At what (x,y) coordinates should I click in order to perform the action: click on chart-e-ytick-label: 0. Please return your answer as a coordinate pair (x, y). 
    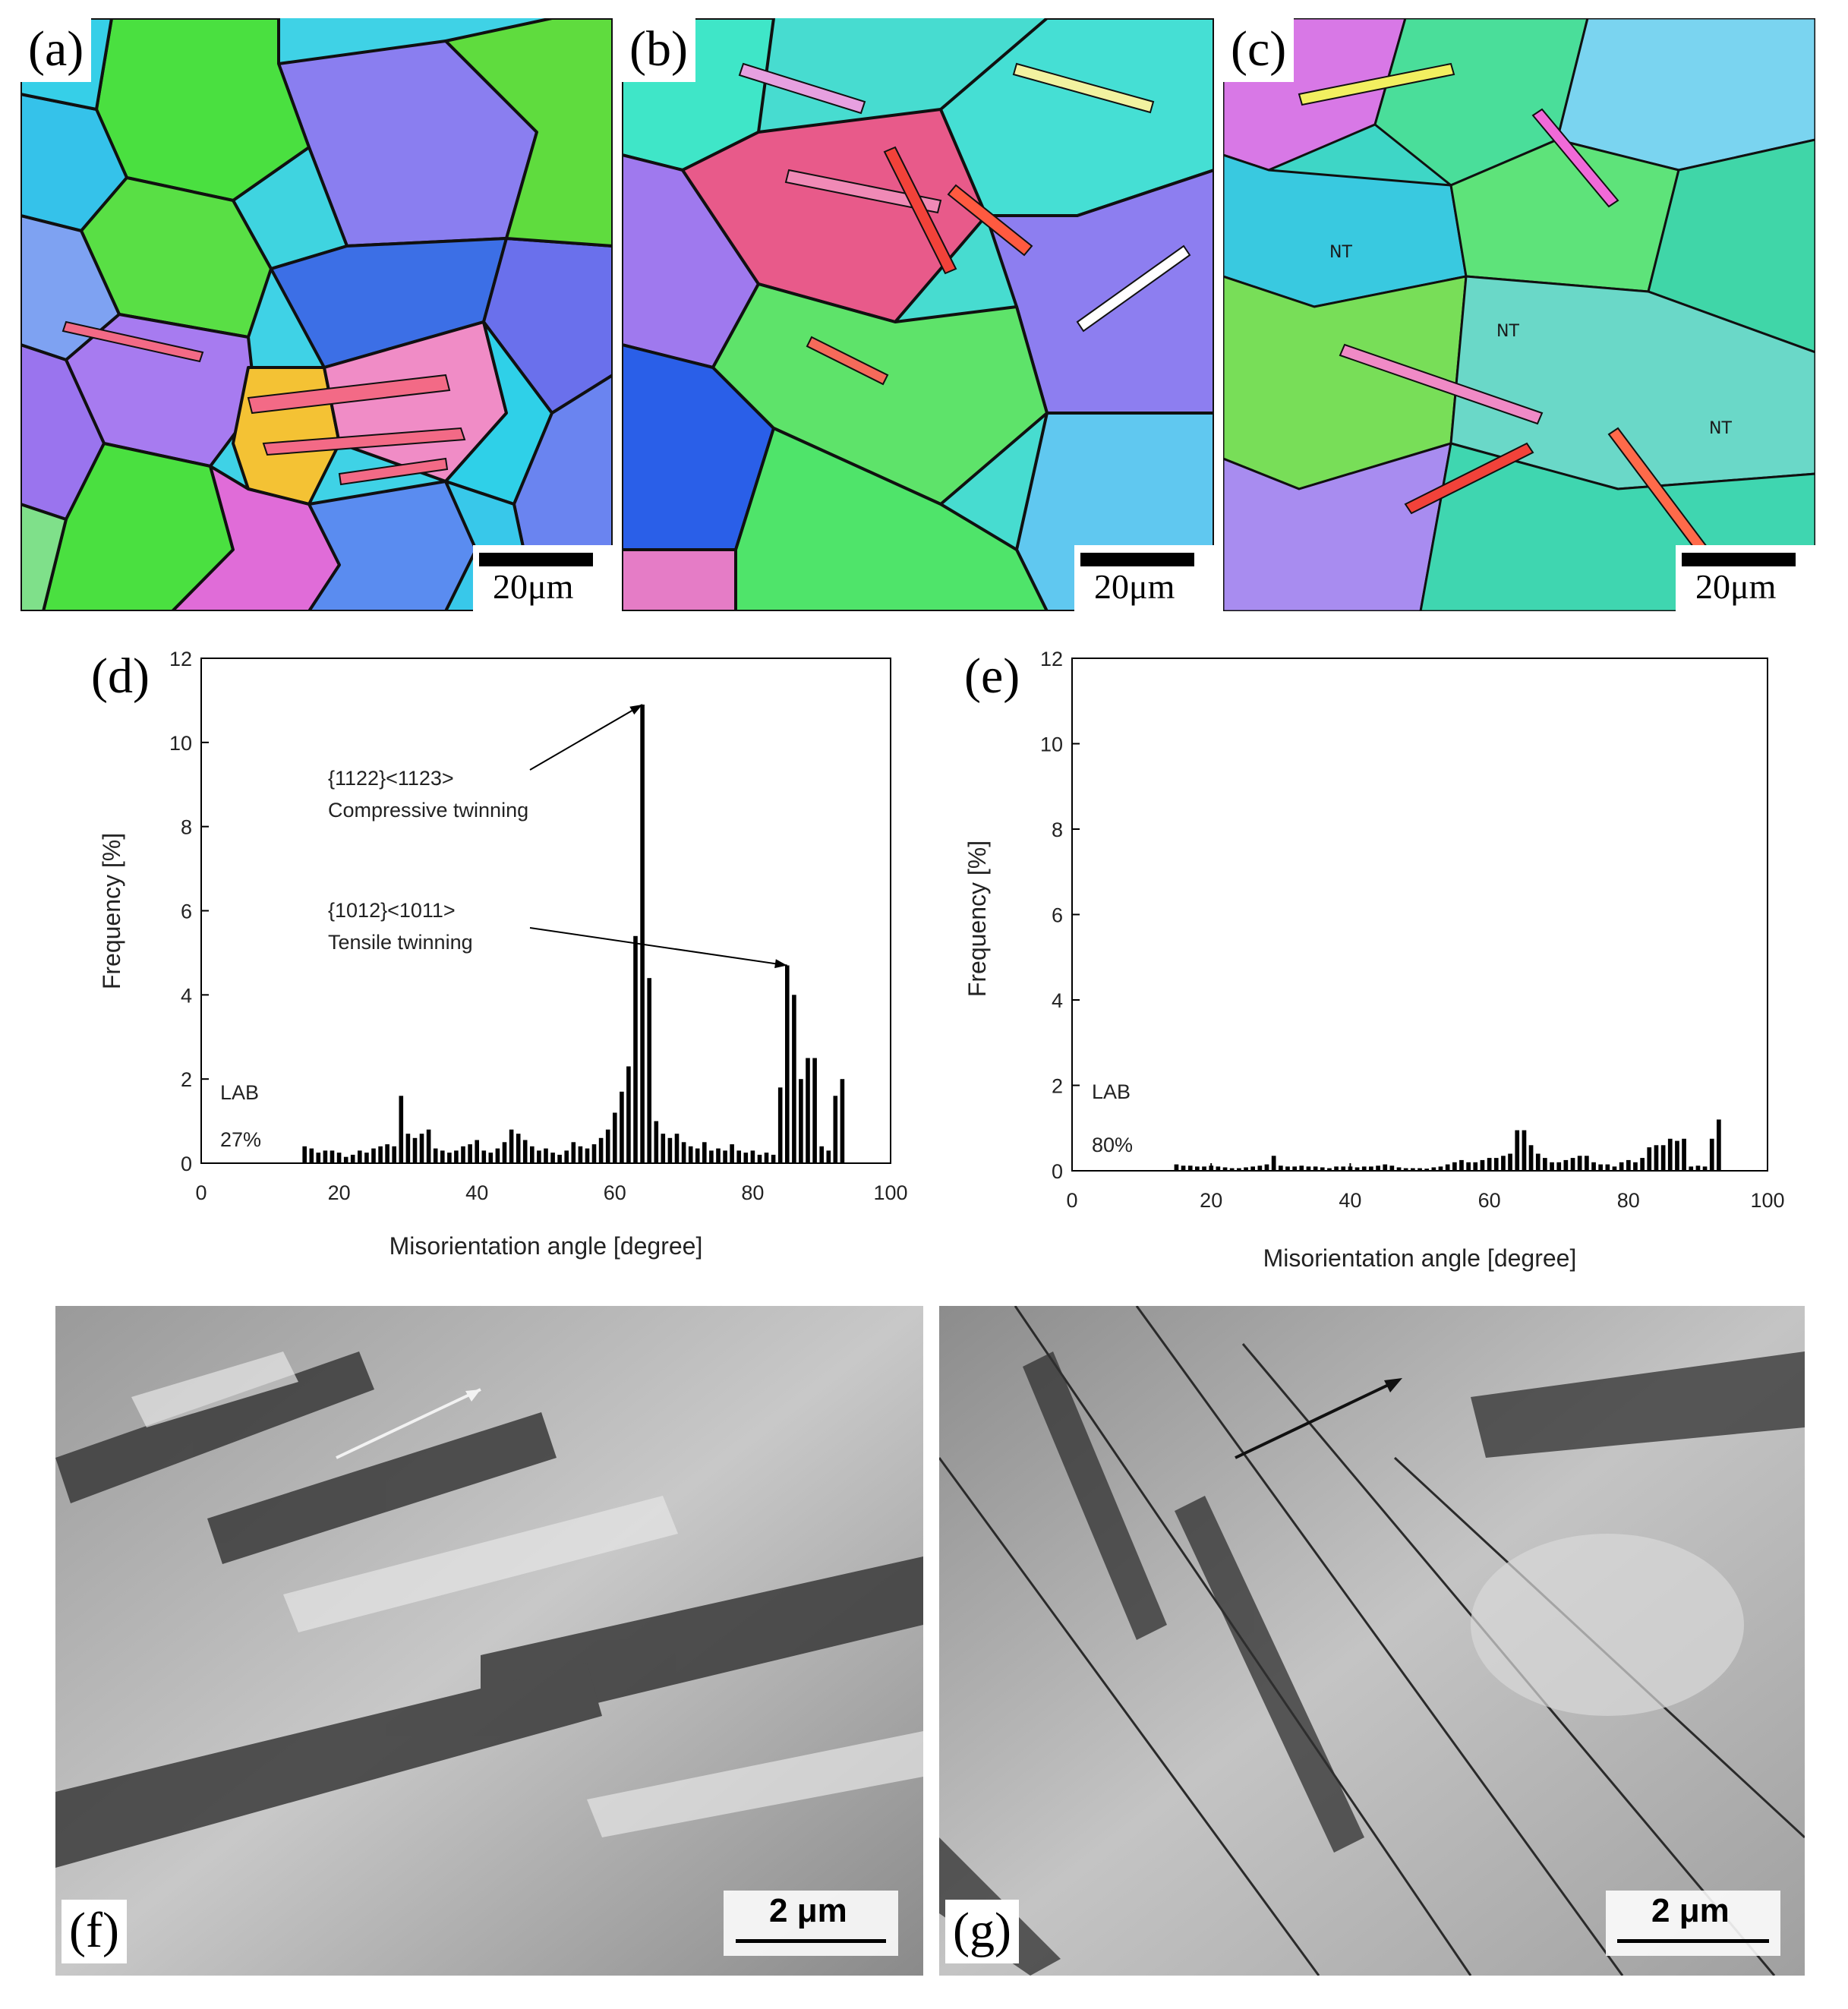
    Looking at the image, I should click on (1057, 1171).